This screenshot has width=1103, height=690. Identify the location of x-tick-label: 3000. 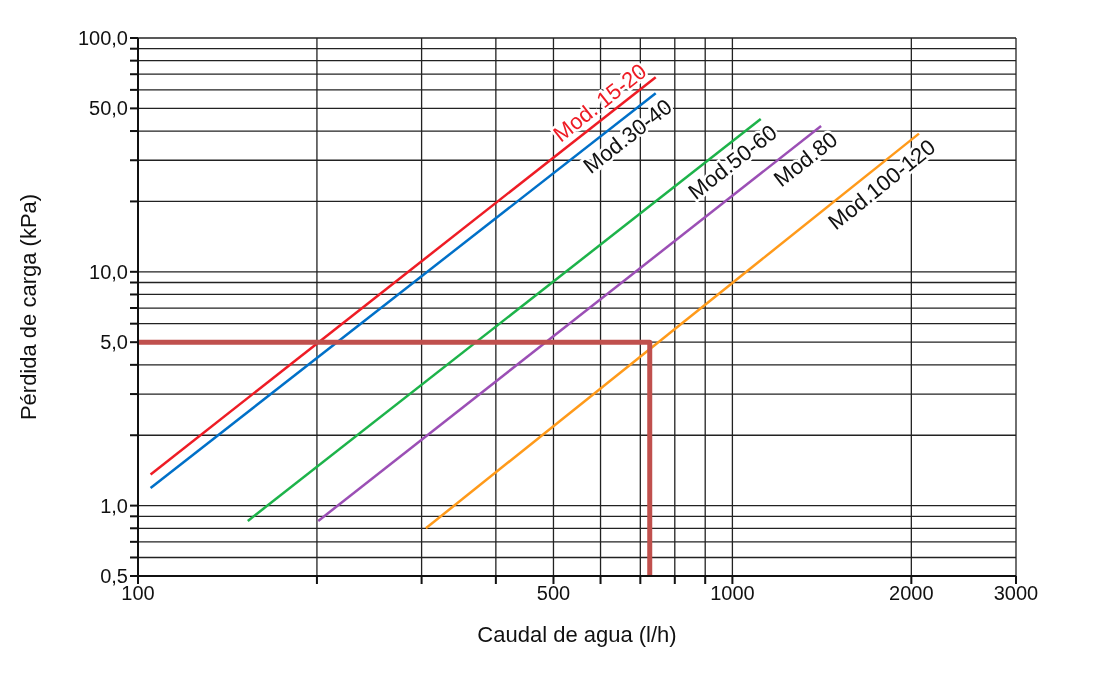
(1016, 593).